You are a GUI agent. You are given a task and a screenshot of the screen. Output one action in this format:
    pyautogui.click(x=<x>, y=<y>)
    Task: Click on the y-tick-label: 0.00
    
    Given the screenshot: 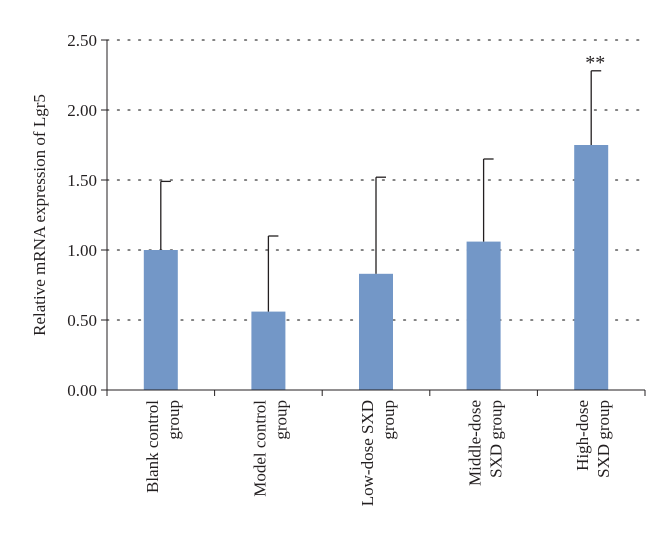 What is the action you would take?
    pyautogui.click(x=82, y=390)
    